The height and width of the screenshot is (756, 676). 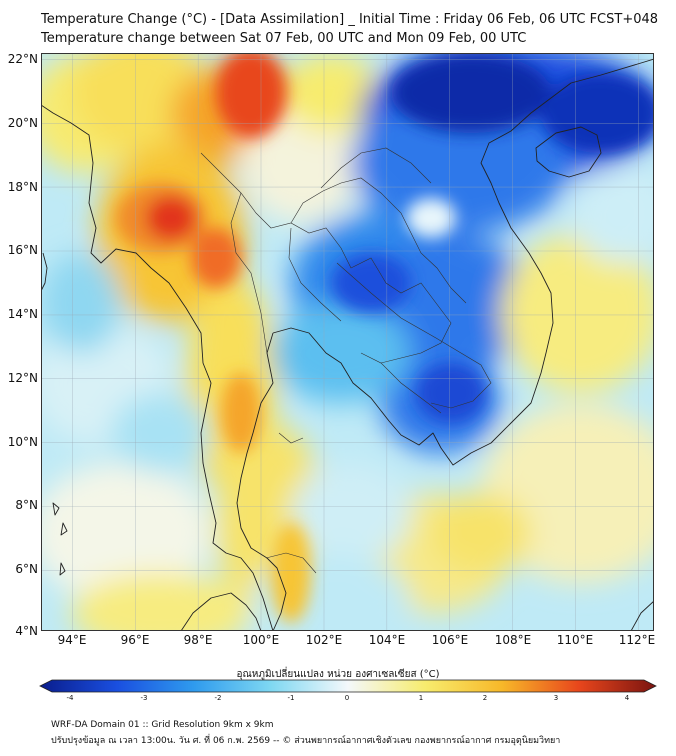 What do you see at coordinates (22, 123) in the screenshot?
I see `lat-label: 20°N` at bounding box center [22, 123].